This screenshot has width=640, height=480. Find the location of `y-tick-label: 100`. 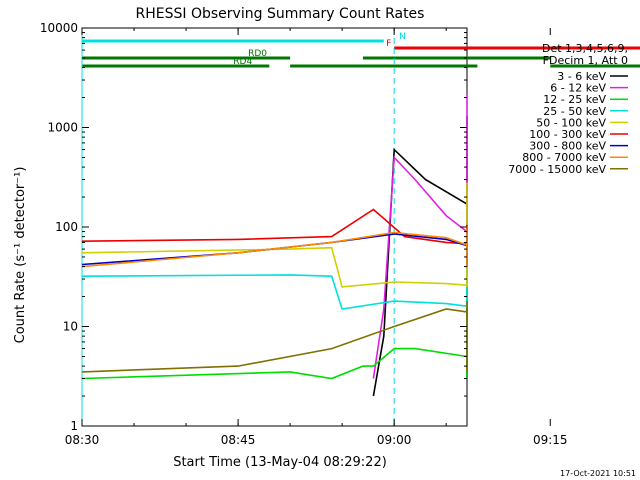

y-tick-label: 100 is located at coordinates (66, 227).